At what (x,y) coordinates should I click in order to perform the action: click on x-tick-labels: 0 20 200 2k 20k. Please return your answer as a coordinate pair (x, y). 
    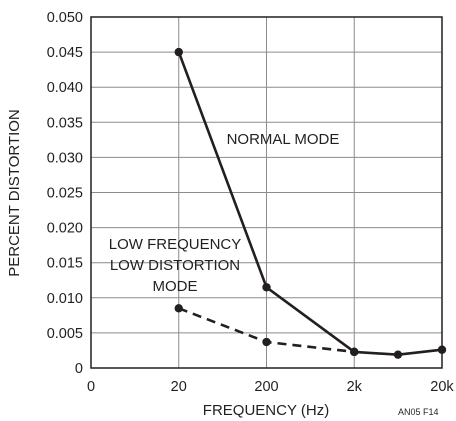
    Looking at the image, I should click on (270, 387).